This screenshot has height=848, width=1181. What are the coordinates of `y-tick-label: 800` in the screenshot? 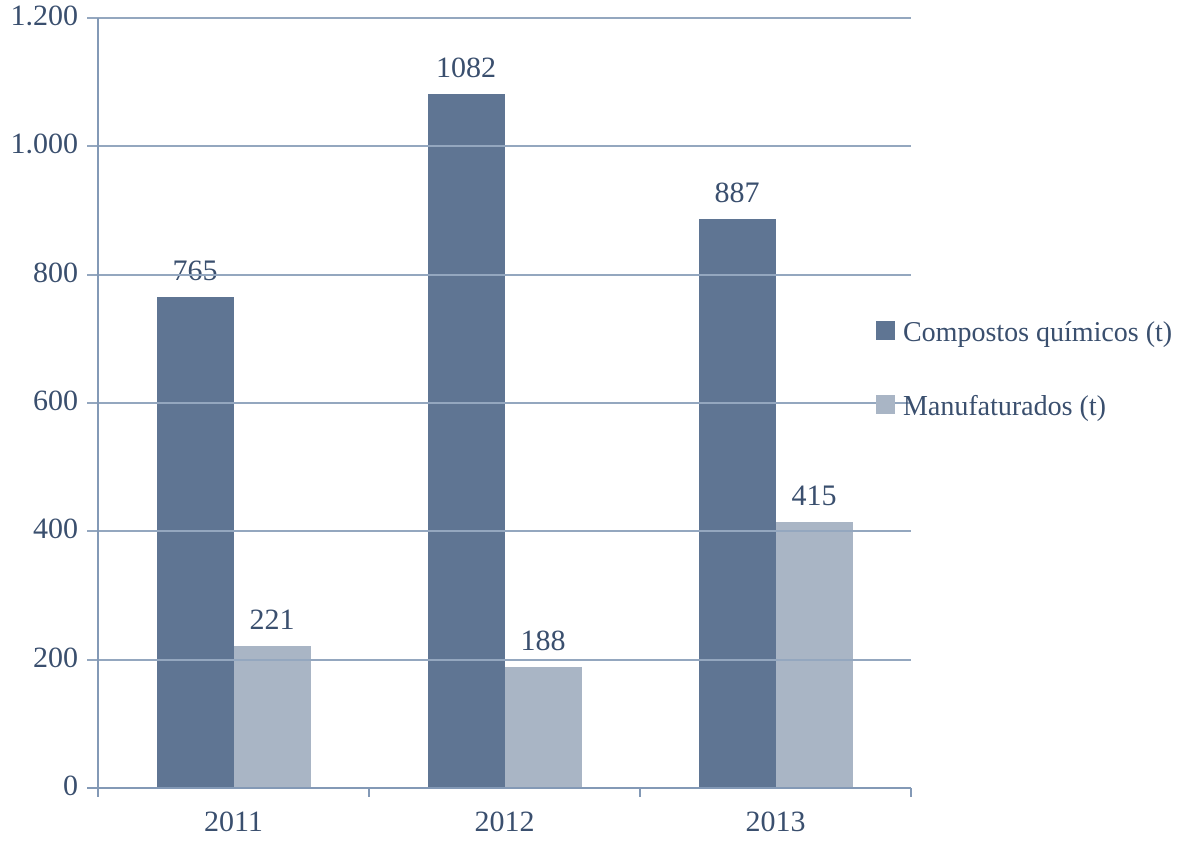 It's located at (55, 272).